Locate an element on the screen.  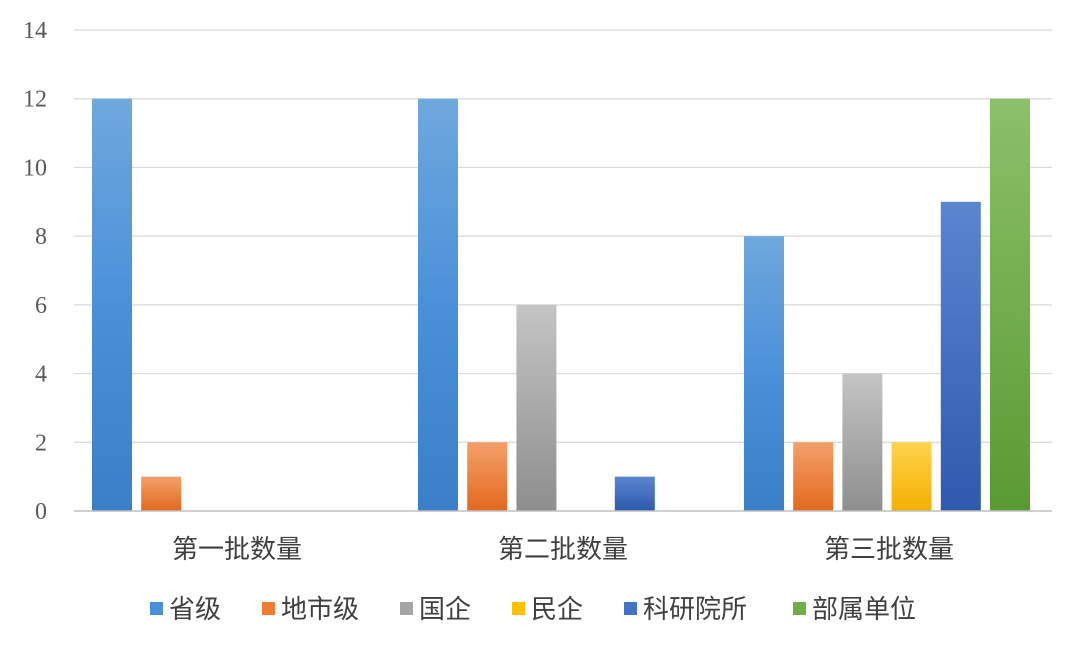
legend-label: 省级 is located at coordinates (195, 610).